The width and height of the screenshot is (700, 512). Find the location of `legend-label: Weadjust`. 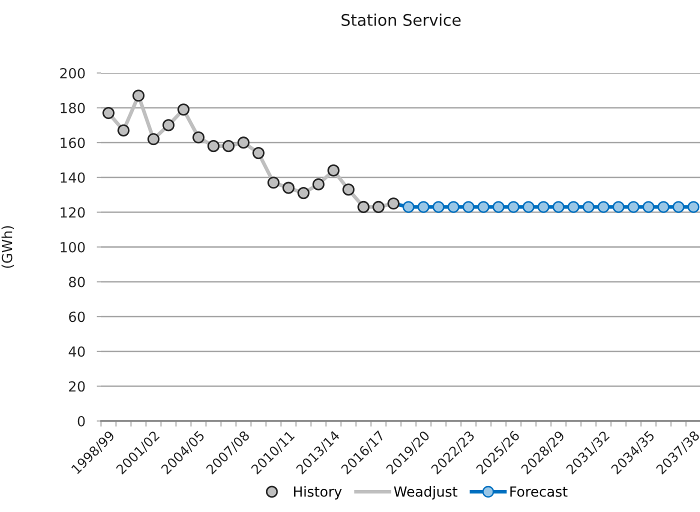

legend-label: Weadjust is located at coordinates (426, 493).